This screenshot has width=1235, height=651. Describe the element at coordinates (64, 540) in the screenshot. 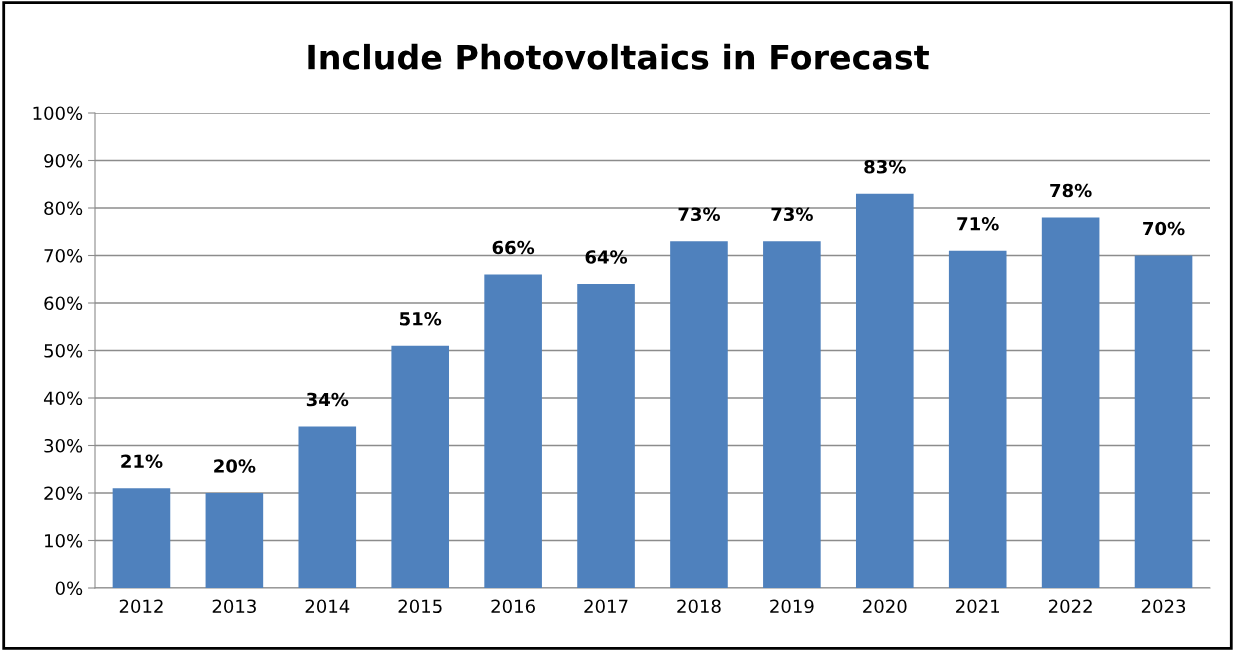

I see `y-tick-label: 10%` at that location.